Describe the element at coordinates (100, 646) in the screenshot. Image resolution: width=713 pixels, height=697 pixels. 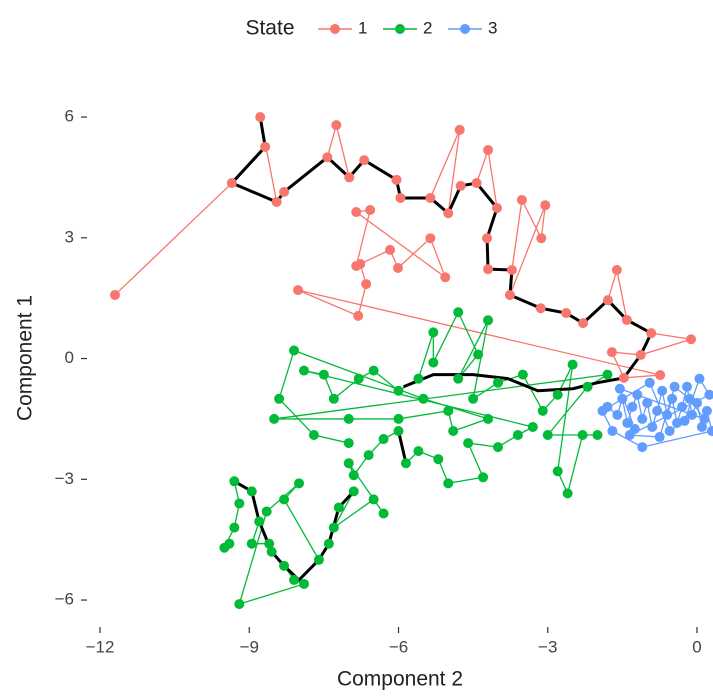
I see `x-tick-label: −12` at that location.